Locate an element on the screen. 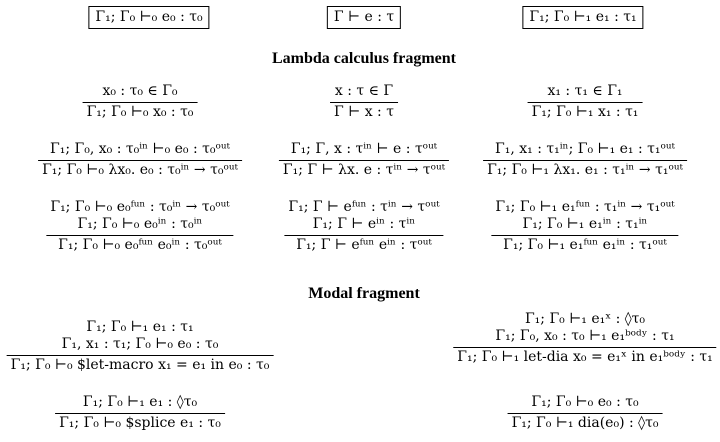 Image resolution: width=720 pixels, height=442 pixels. rule-abs0-premise: Γ₁; Γ₀, x₀ : τ₀ⁱⁿ ⊢₀ e₀ : τ₀ᵒᵘᵗ is located at coordinates (140, 149).